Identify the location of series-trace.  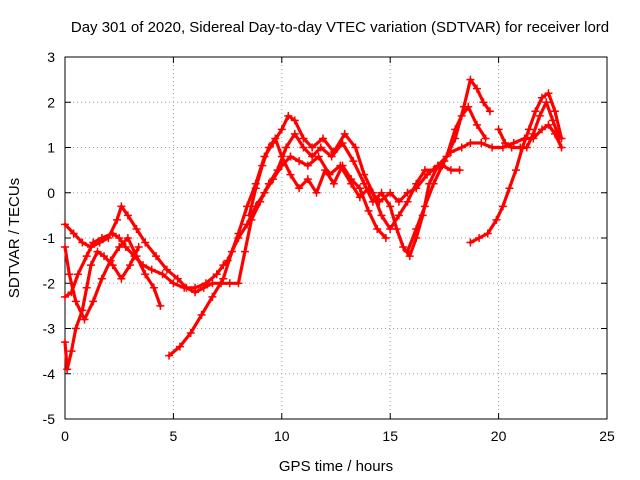
(317, 188).